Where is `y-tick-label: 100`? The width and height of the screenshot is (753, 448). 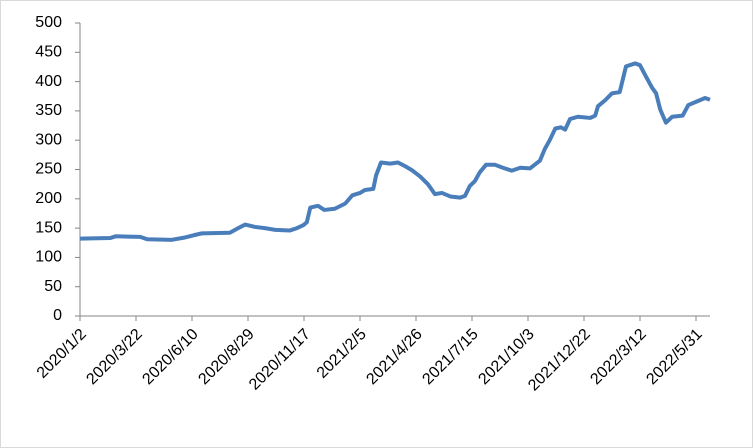 y-tick-label: 100 is located at coordinates (48, 257).